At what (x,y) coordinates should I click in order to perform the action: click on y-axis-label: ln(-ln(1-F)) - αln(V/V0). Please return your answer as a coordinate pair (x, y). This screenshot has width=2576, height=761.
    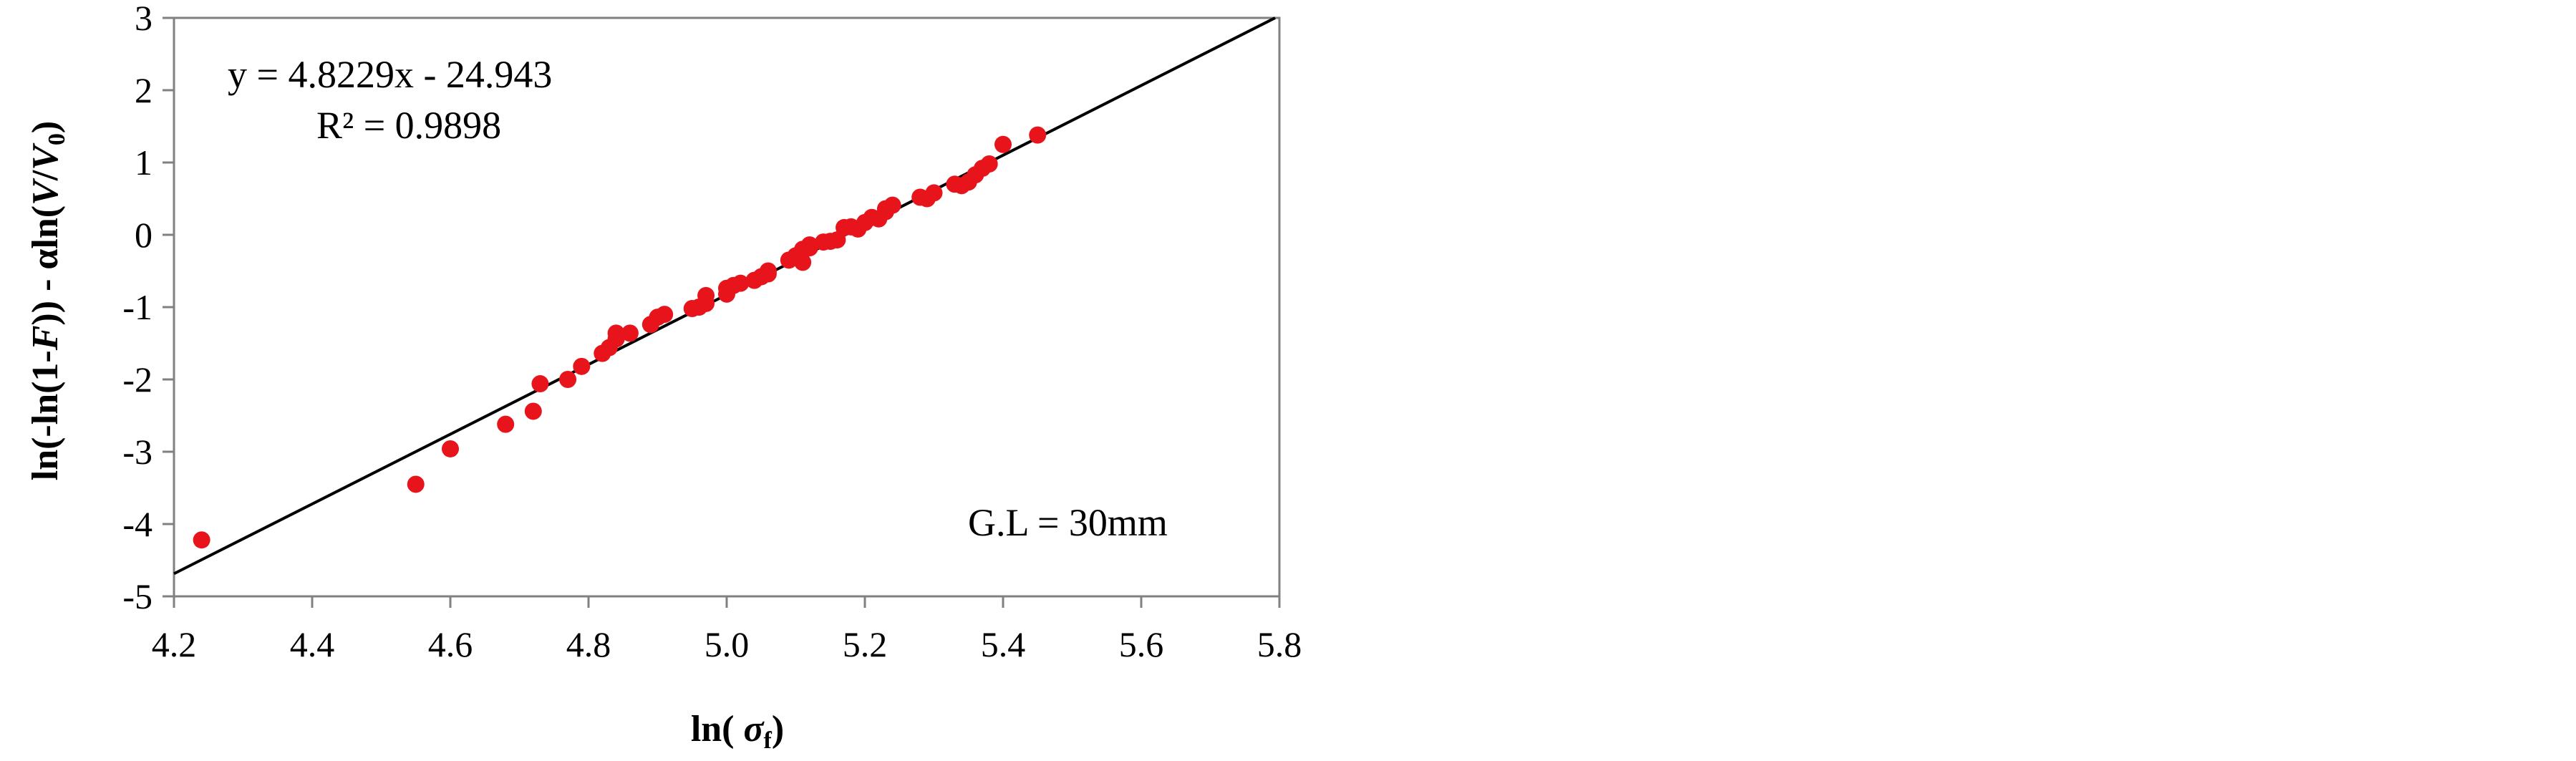
    Looking at the image, I should click on (47, 301).